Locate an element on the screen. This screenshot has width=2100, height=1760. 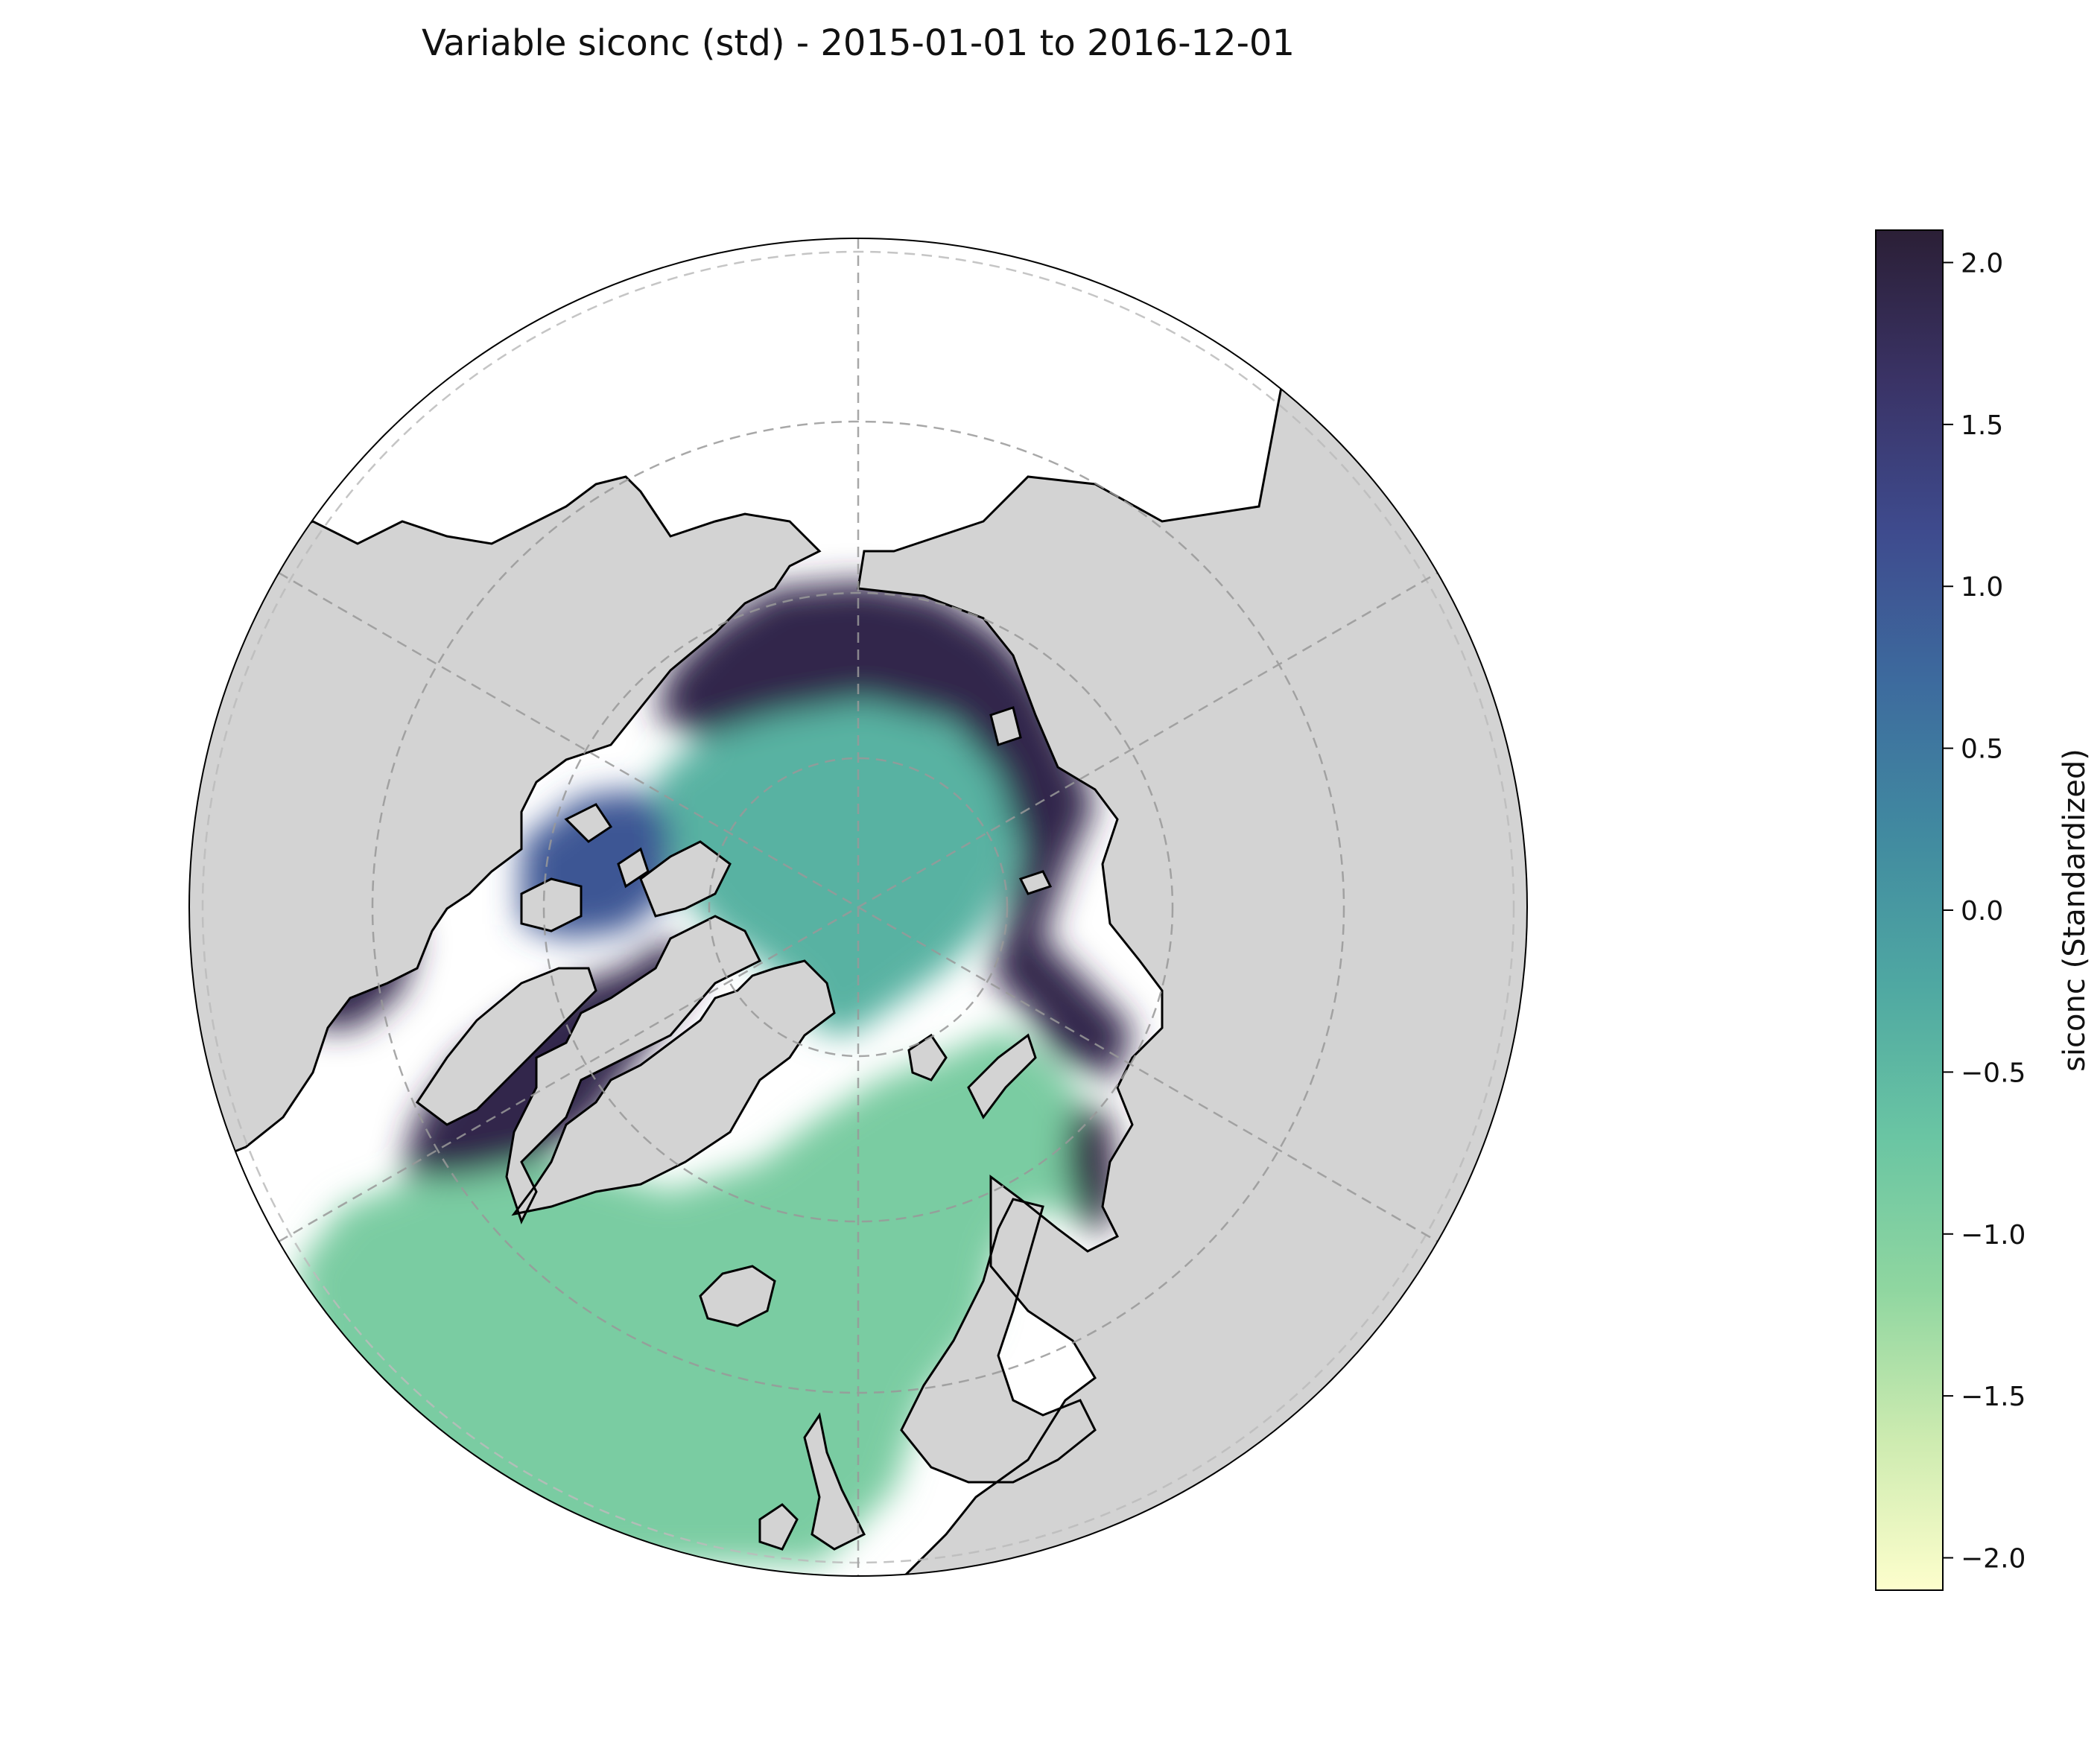
land-novaya-zemlya is located at coordinates (1001, 1076).